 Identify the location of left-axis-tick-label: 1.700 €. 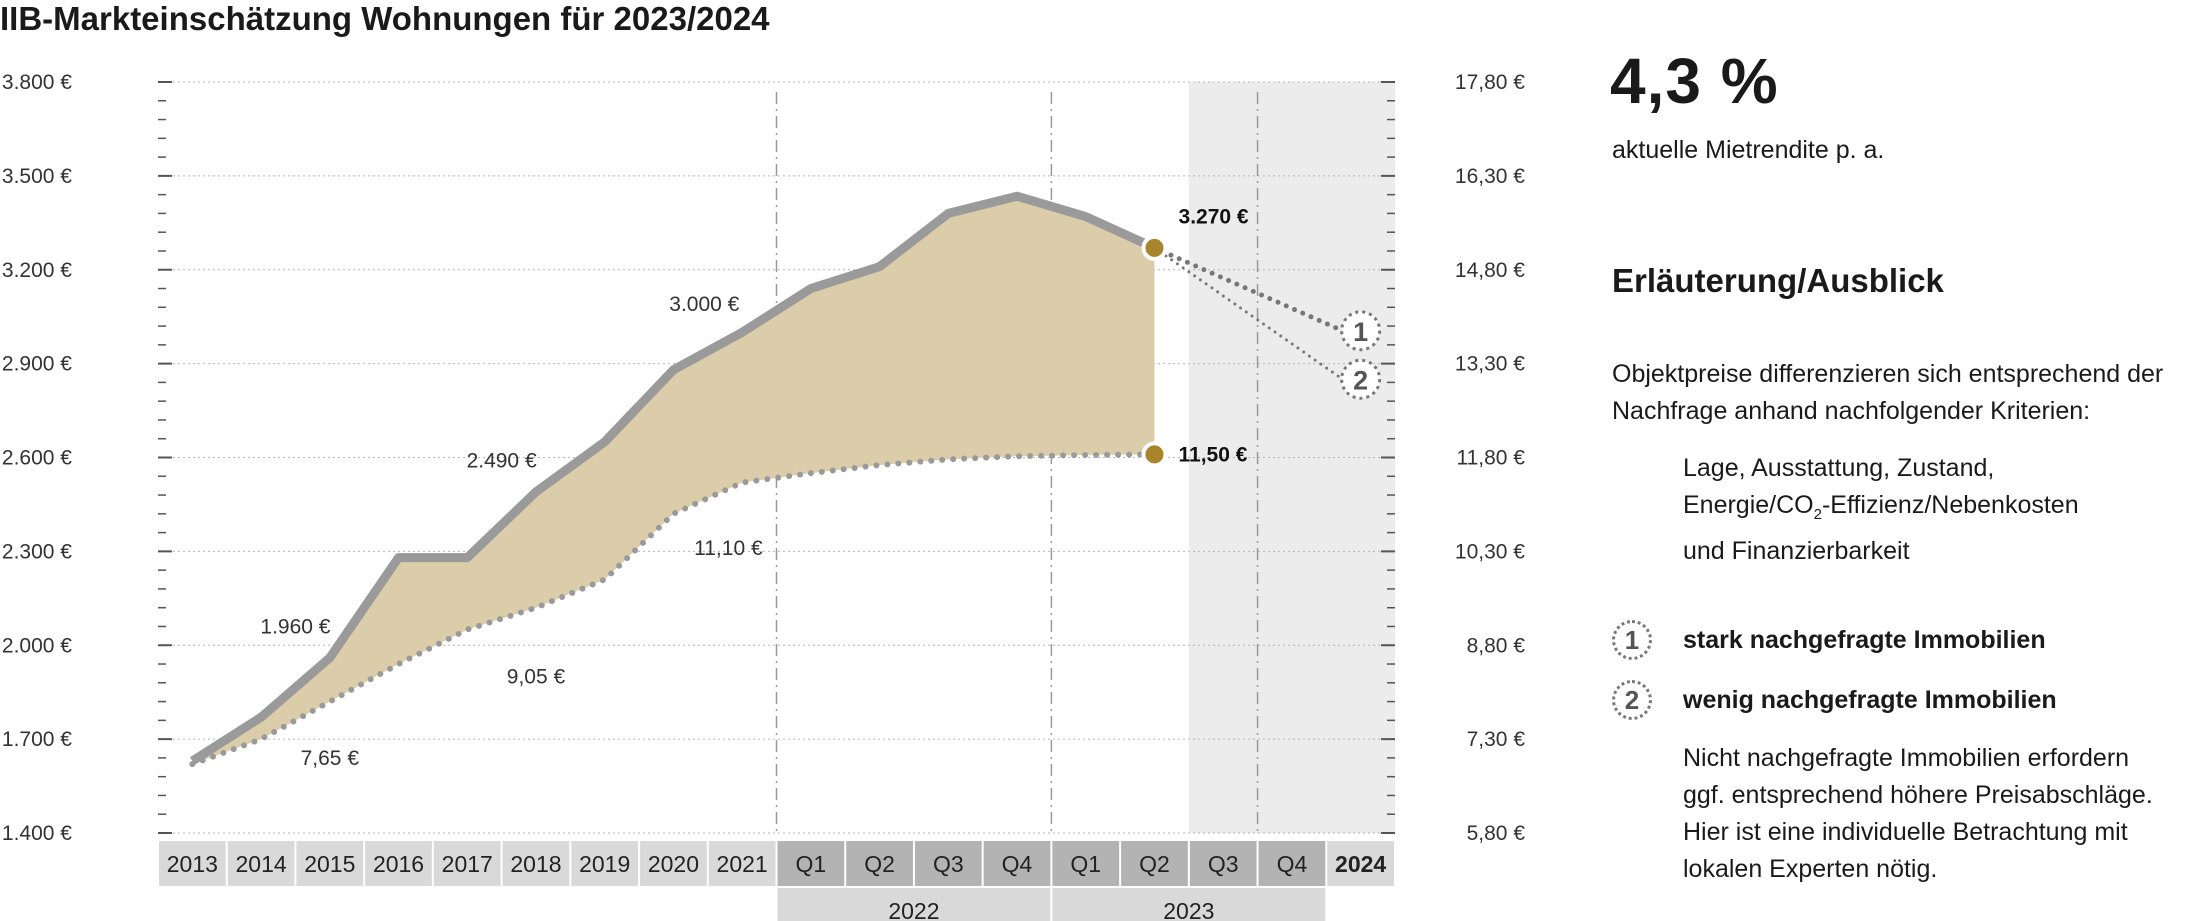
(37, 739).